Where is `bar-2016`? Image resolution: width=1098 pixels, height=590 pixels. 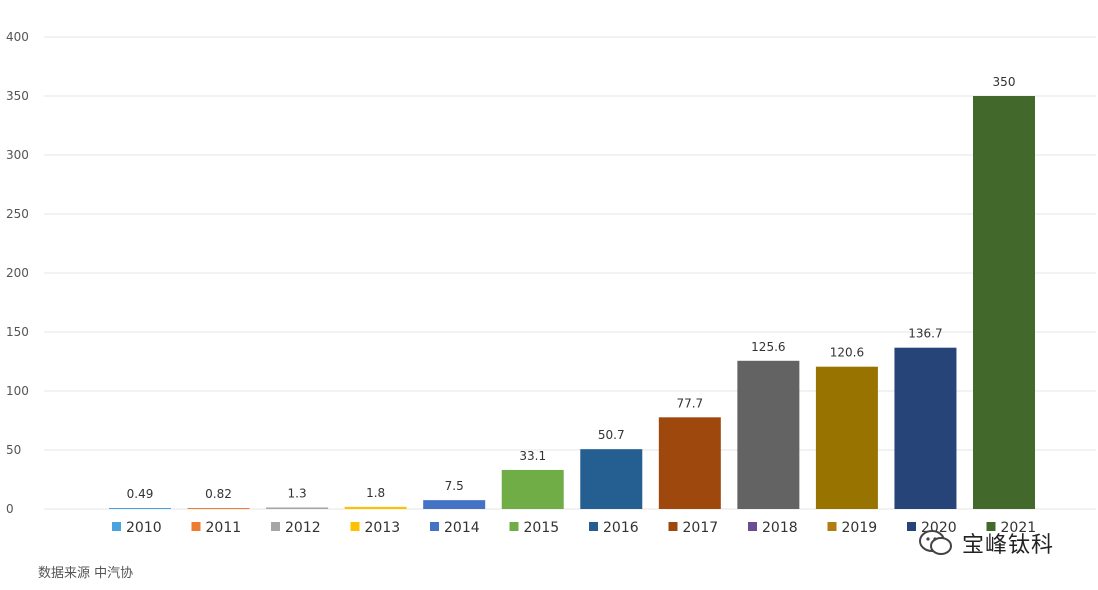 bar-2016 is located at coordinates (611, 479).